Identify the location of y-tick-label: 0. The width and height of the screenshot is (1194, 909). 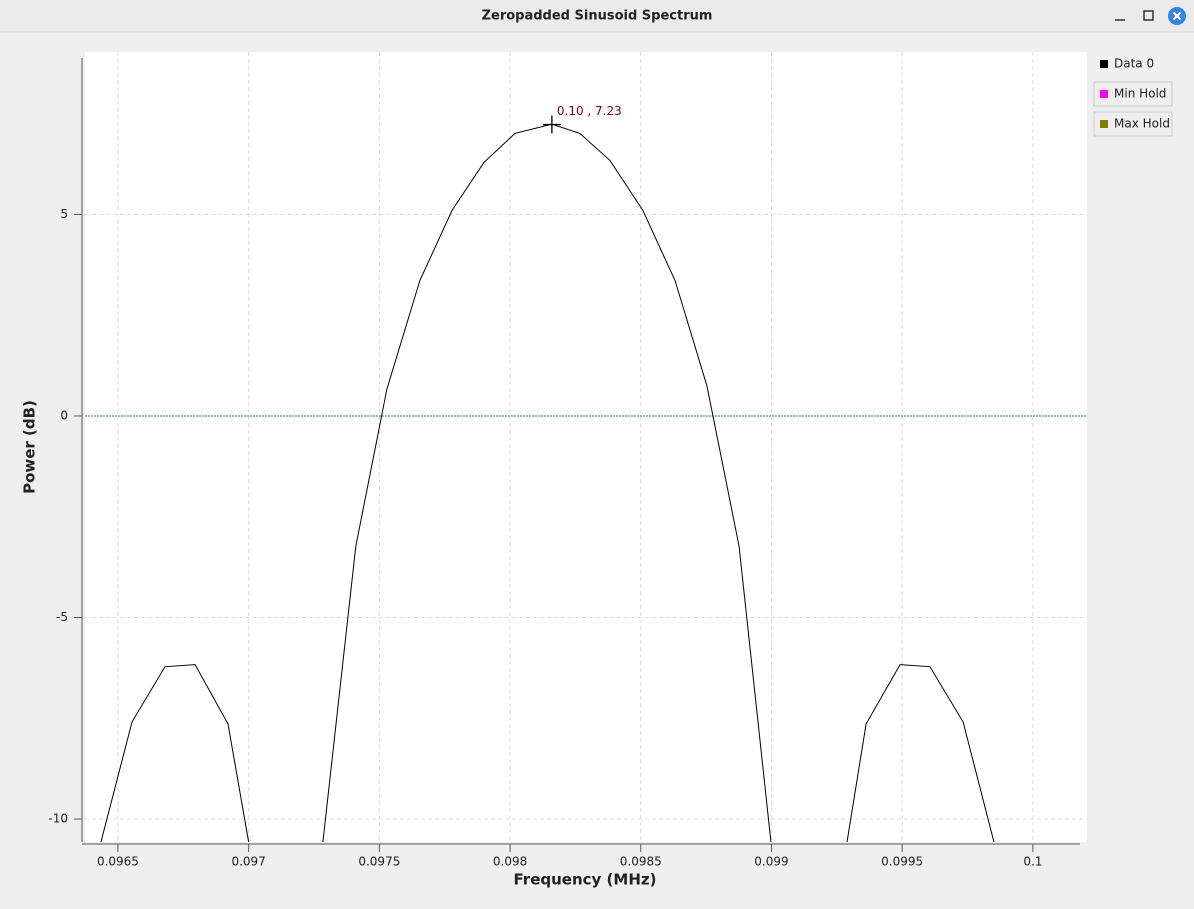
(64, 415).